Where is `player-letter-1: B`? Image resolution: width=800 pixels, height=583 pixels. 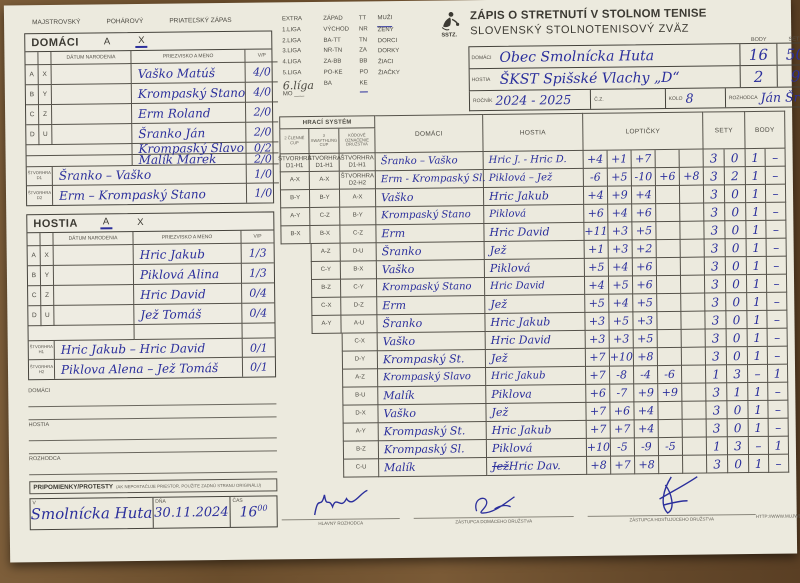 player-letter-1: B is located at coordinates (34, 276).